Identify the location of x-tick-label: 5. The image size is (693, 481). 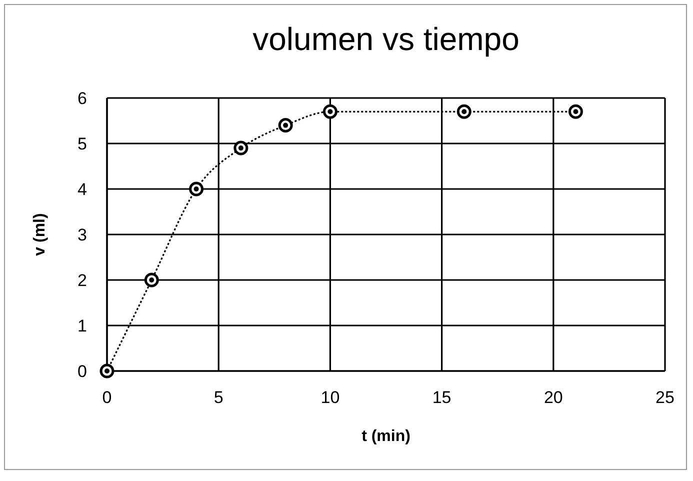
(219, 398).